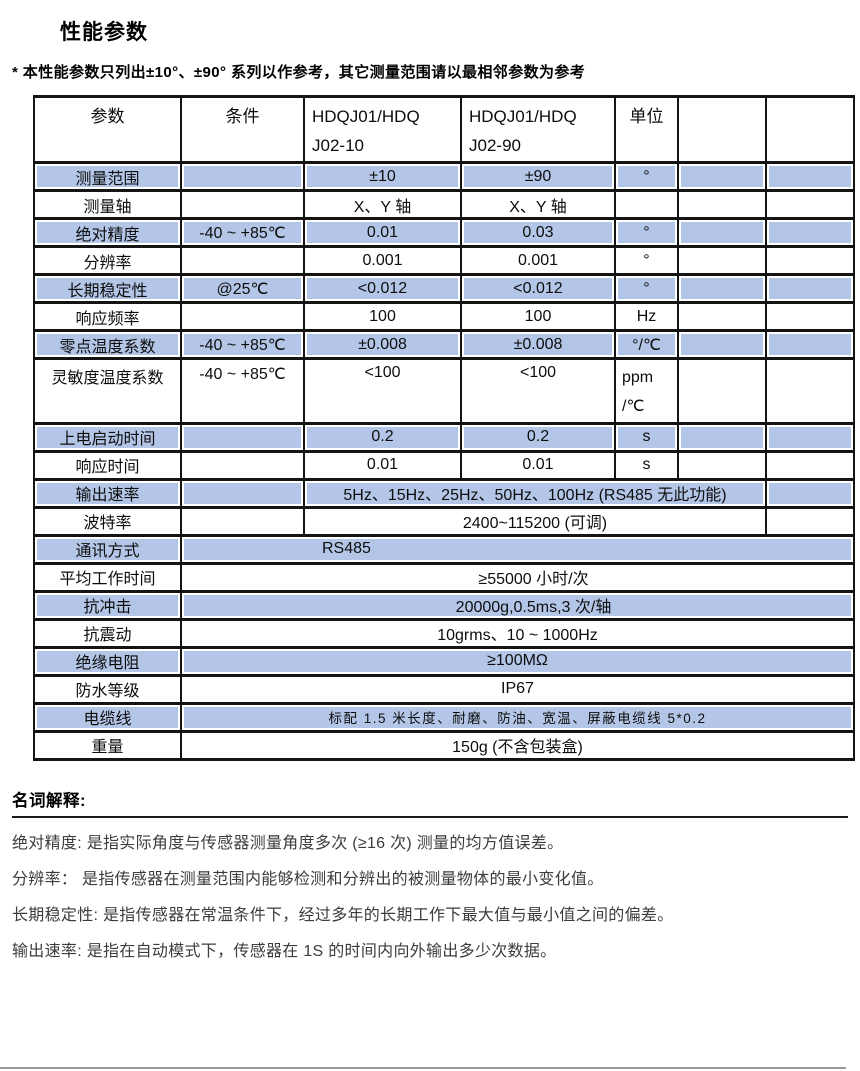 The width and height of the screenshot is (860, 1071). I want to click on table-row: 零点温度系数 -40 ~ +85℃ ±0.008 ±0.008 °/℃, so click(444, 344).